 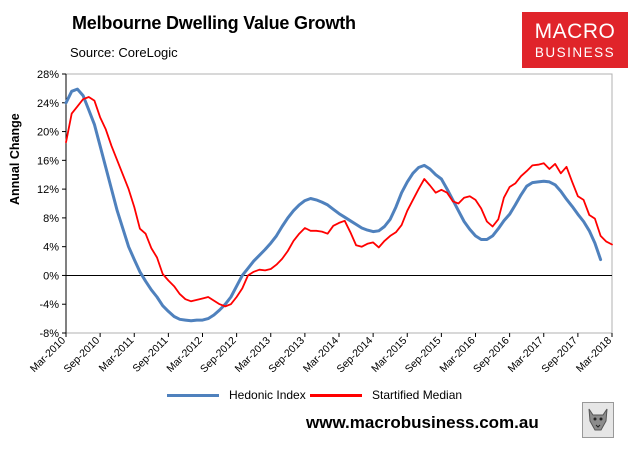 I want to click on x-tick-label: Sep-2017, so click(x=559, y=355).